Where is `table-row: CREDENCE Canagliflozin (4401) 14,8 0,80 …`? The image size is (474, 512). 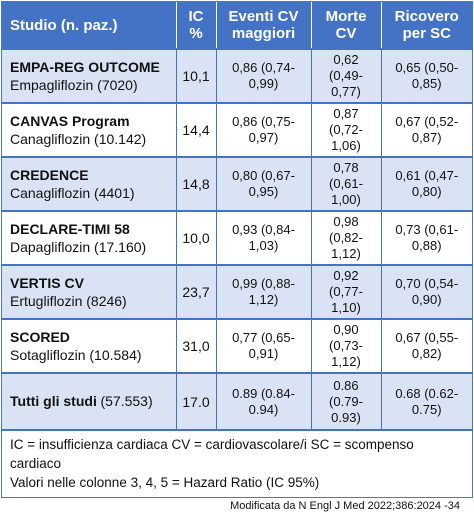
table-row: CREDENCE Canagliflozin (4401) 14,8 0,80 … is located at coordinates (237, 183).